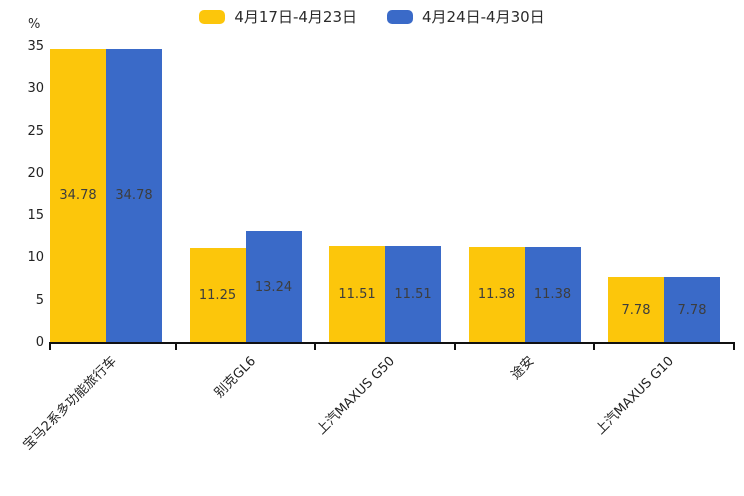  Describe the element at coordinates (356, 395) in the screenshot. I see `x-axis-category-label: 上汽MAXUS G50` at that location.